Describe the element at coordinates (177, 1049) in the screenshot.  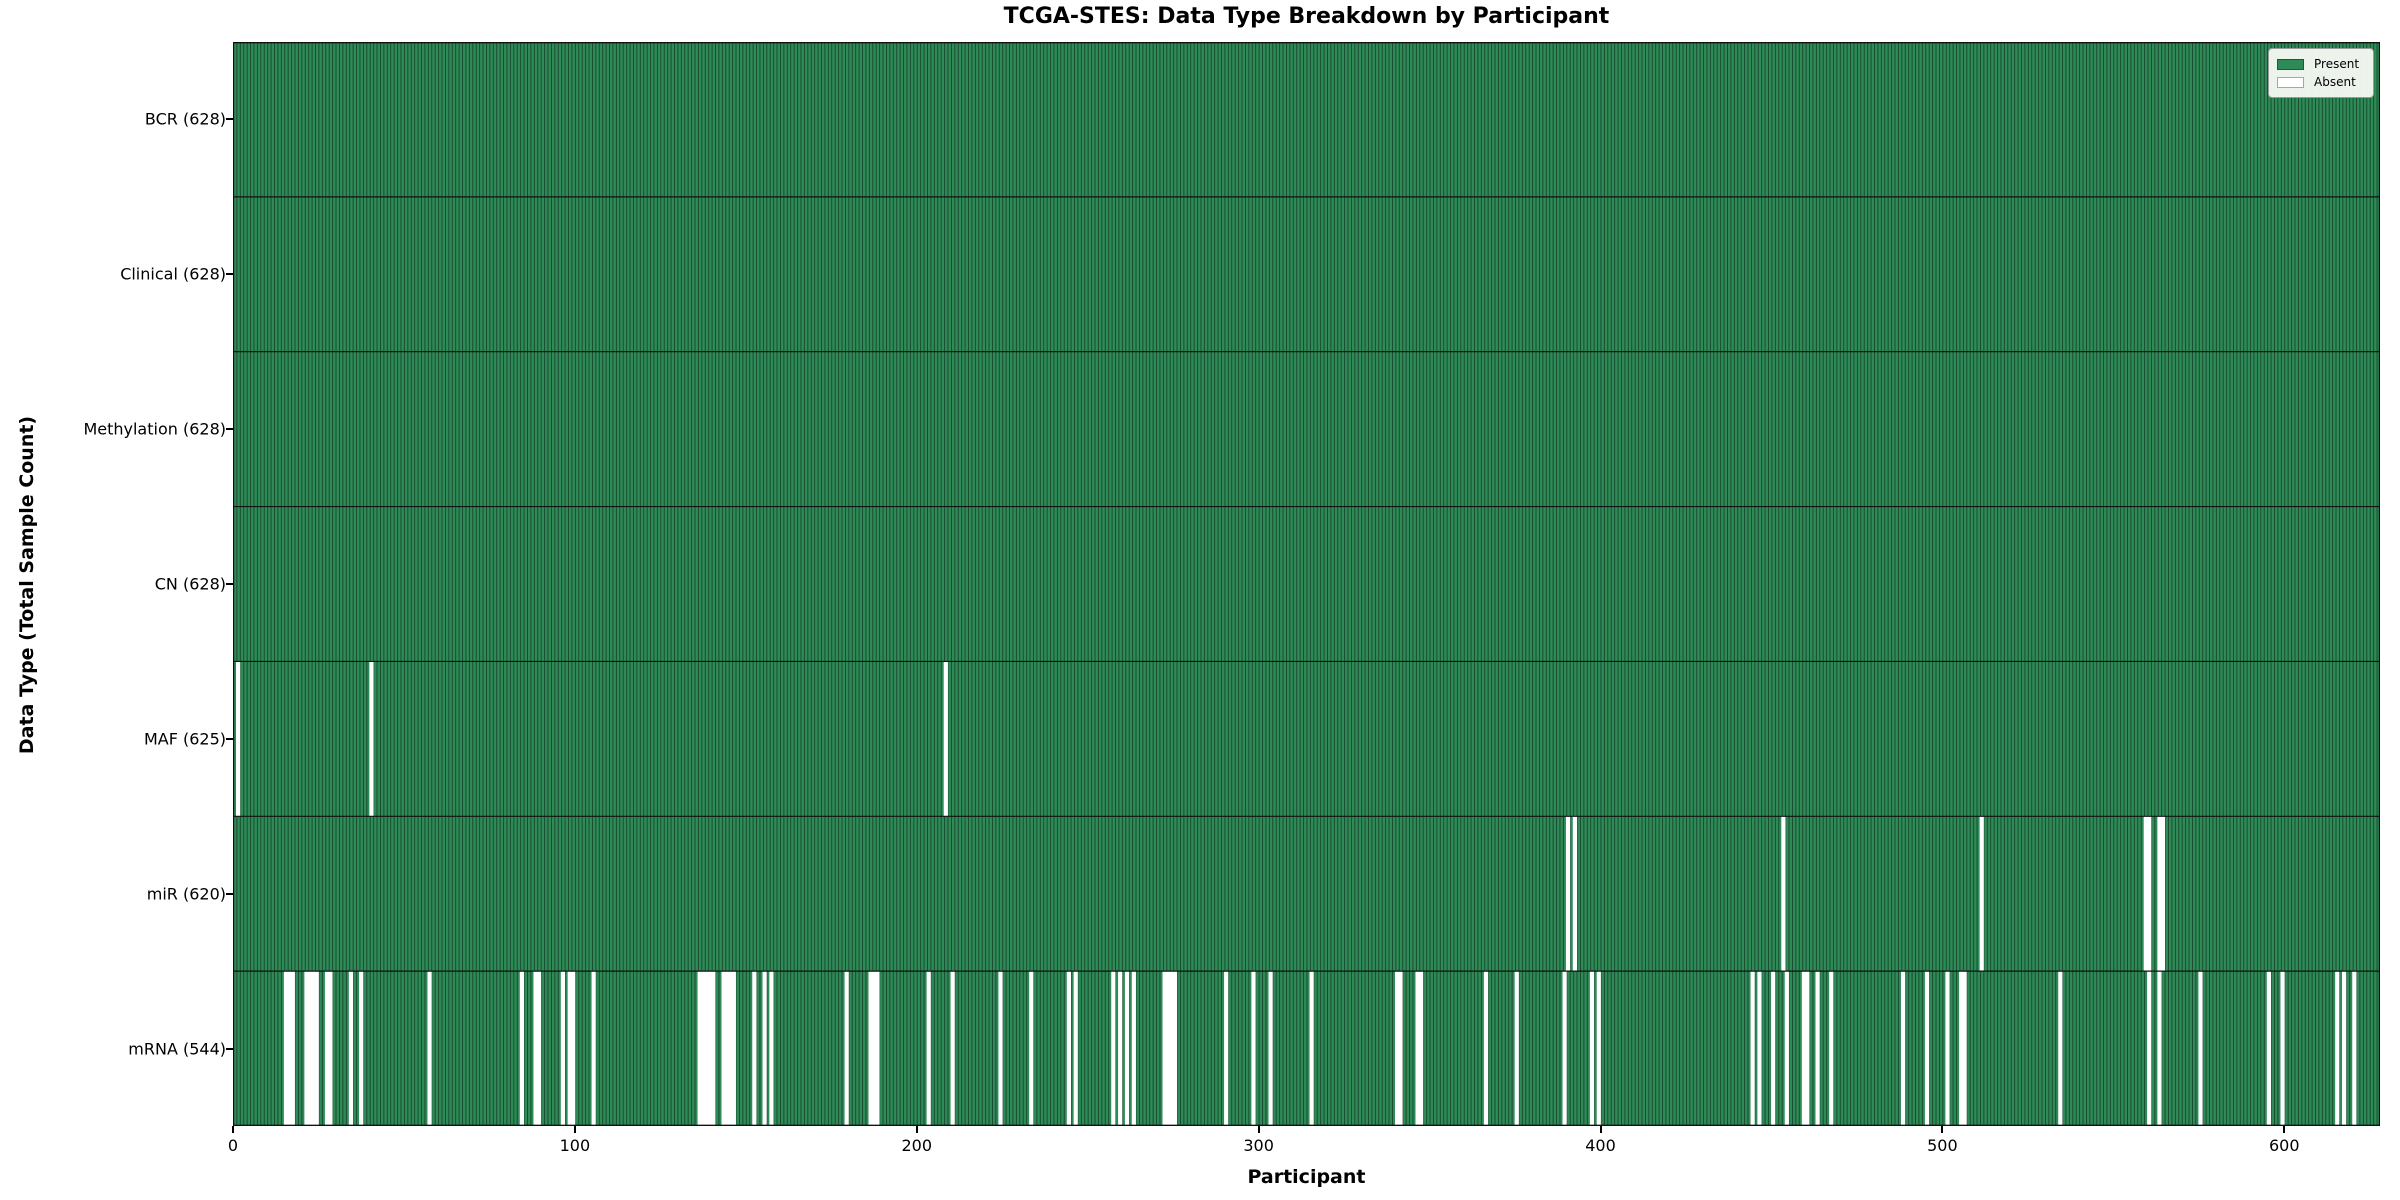
I see `y-tick-label-mrna: mRNA (544)` at that location.